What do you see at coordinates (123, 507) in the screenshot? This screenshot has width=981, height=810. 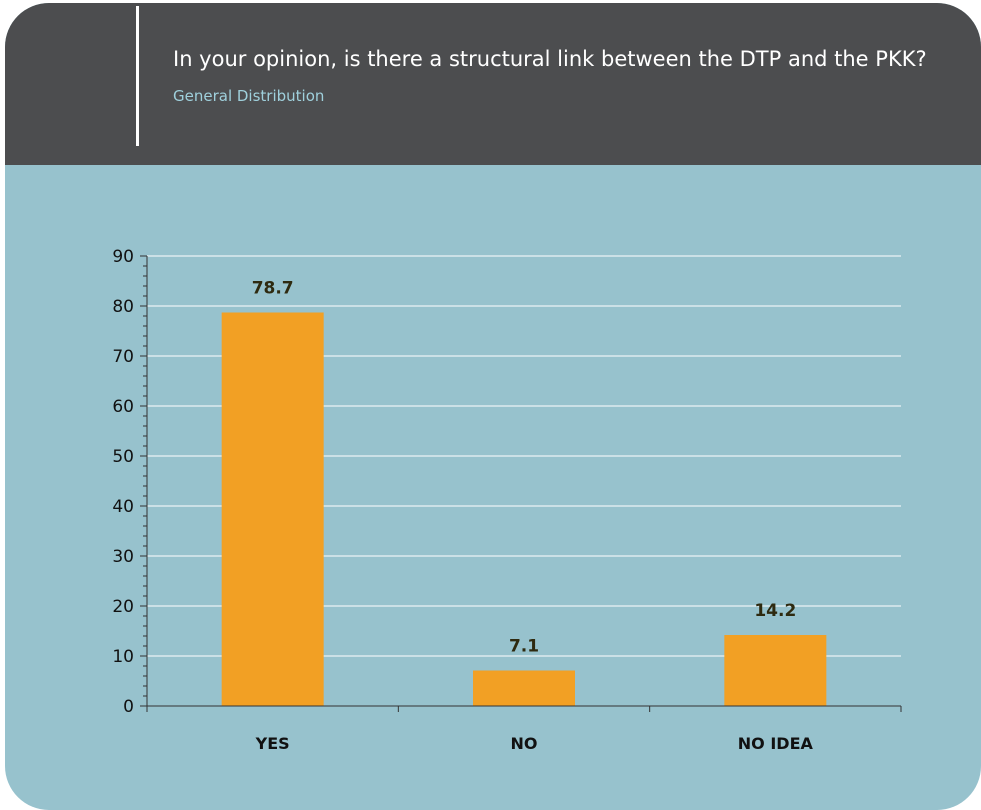 I see `y-tick-label: 40` at bounding box center [123, 507].